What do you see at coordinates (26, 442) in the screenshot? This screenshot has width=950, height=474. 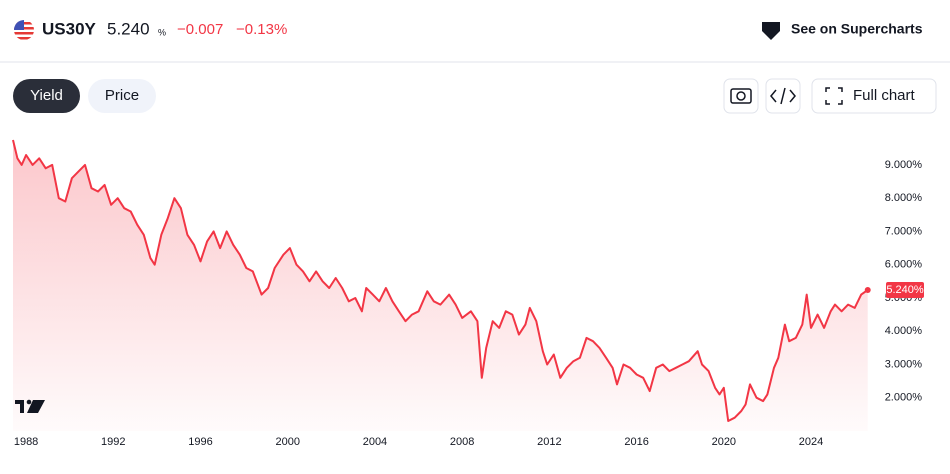 I see `x-tick-label: 1988` at bounding box center [26, 442].